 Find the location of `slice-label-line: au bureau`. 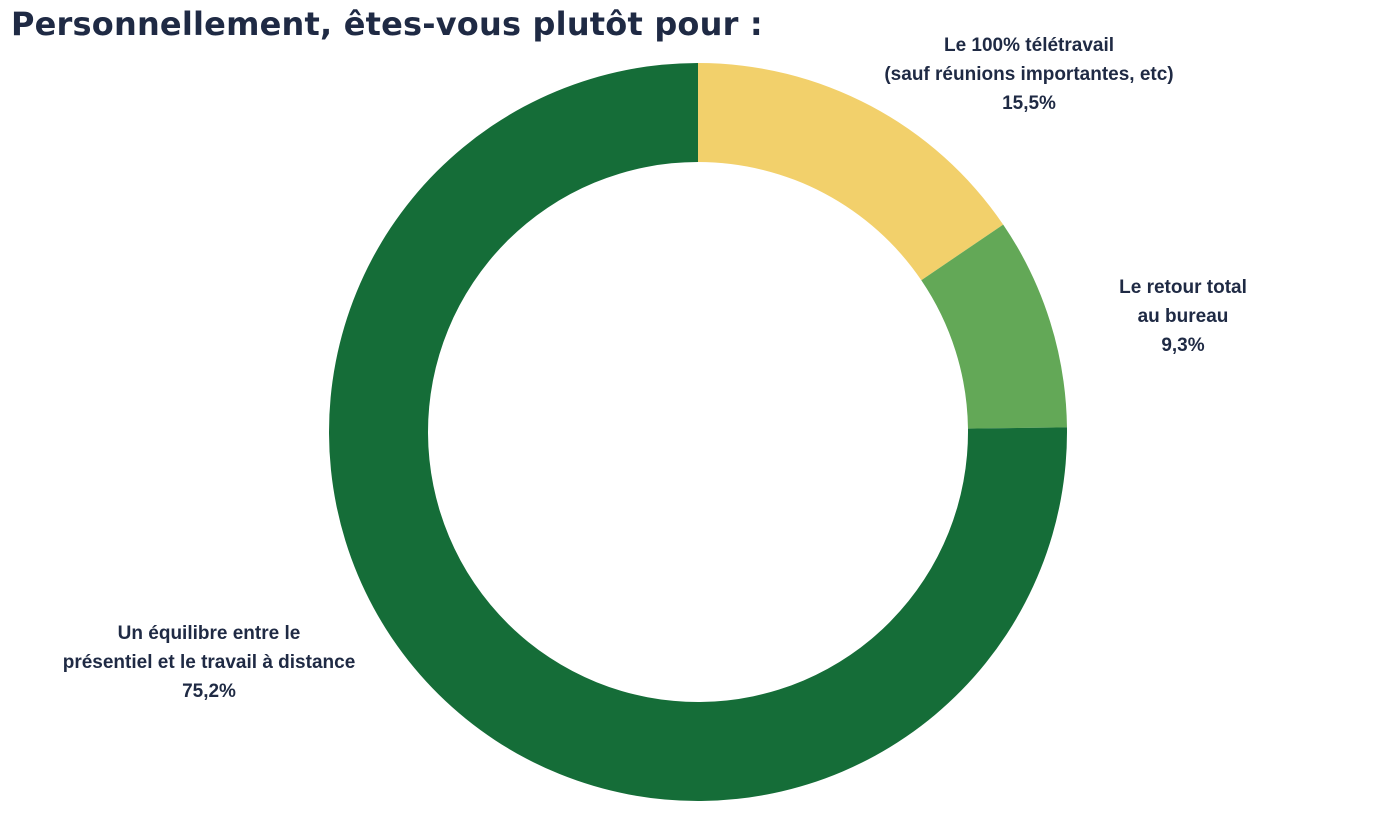

slice-label-line: au bureau is located at coordinates (1183, 316).